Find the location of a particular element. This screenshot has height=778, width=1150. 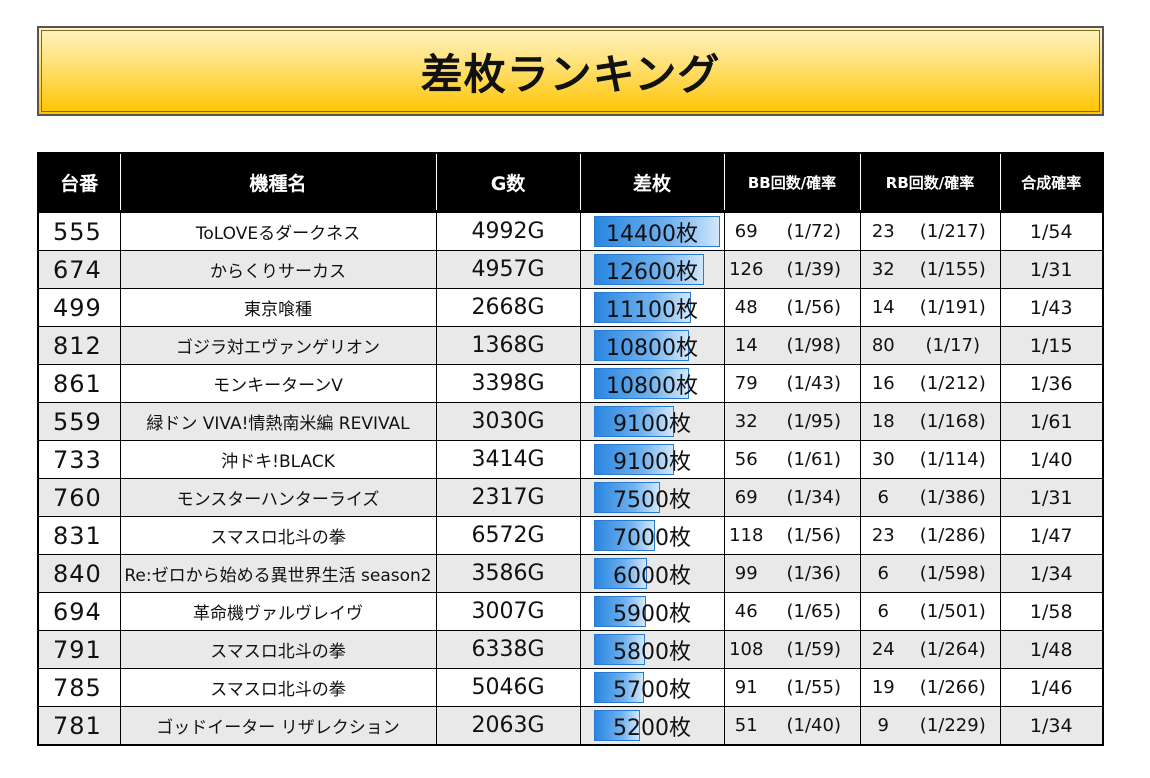

game-count: 4957G is located at coordinates (507, 269).